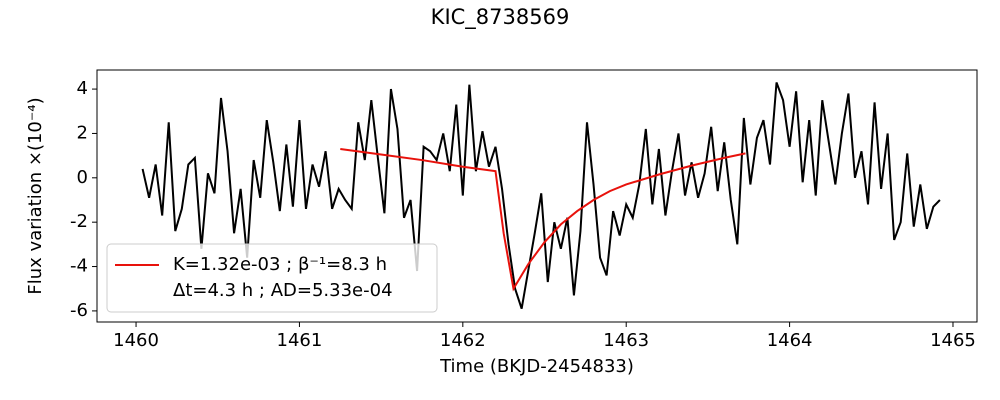  What do you see at coordinates (280, 264) in the screenshot?
I see `legend-label: K=1.32e-03 ; β⁻¹=8.3 h` at bounding box center [280, 264].